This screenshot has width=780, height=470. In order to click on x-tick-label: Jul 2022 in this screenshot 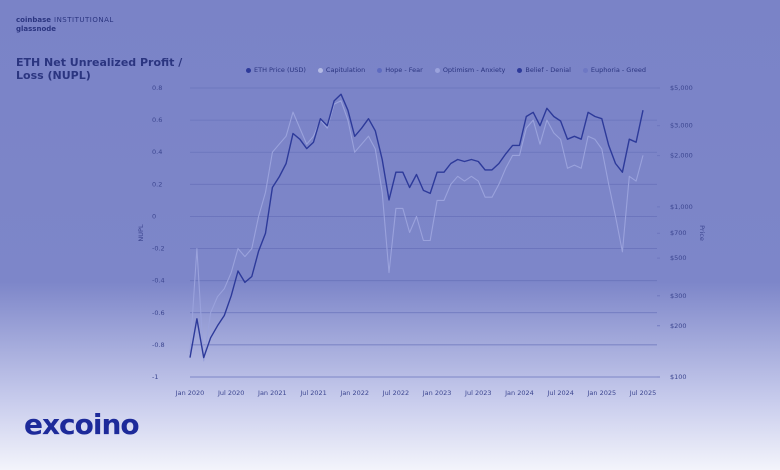, I will do `click(395, 393)`.